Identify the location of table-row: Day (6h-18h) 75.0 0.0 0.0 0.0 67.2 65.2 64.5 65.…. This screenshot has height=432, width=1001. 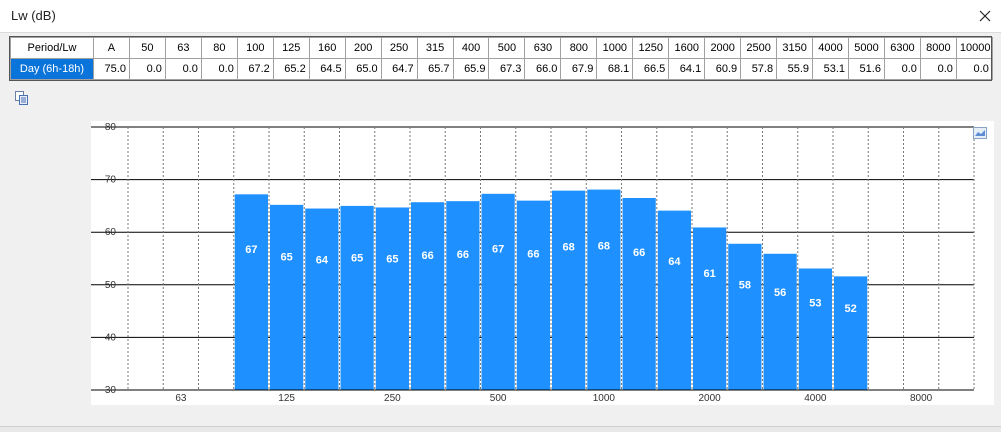
(501, 69).